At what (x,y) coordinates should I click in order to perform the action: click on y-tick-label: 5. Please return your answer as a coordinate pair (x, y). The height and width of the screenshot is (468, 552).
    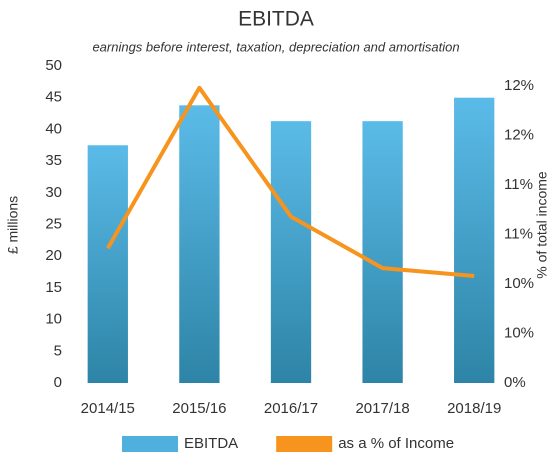
    Looking at the image, I should click on (58, 350).